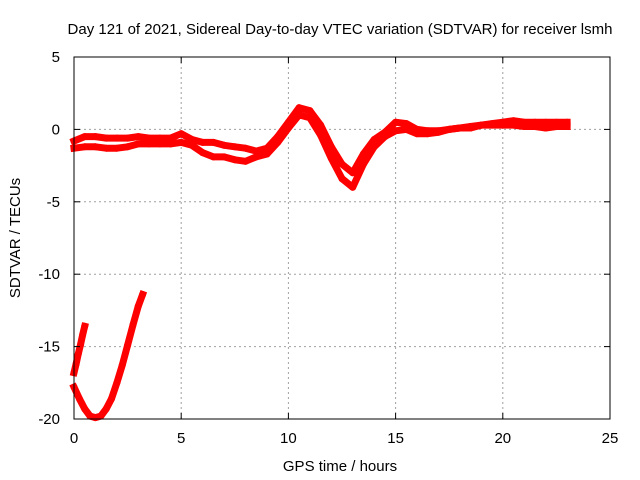 The height and width of the screenshot is (480, 640). Describe the element at coordinates (288, 438) in the screenshot. I see `x-tick-label: 10` at that location.